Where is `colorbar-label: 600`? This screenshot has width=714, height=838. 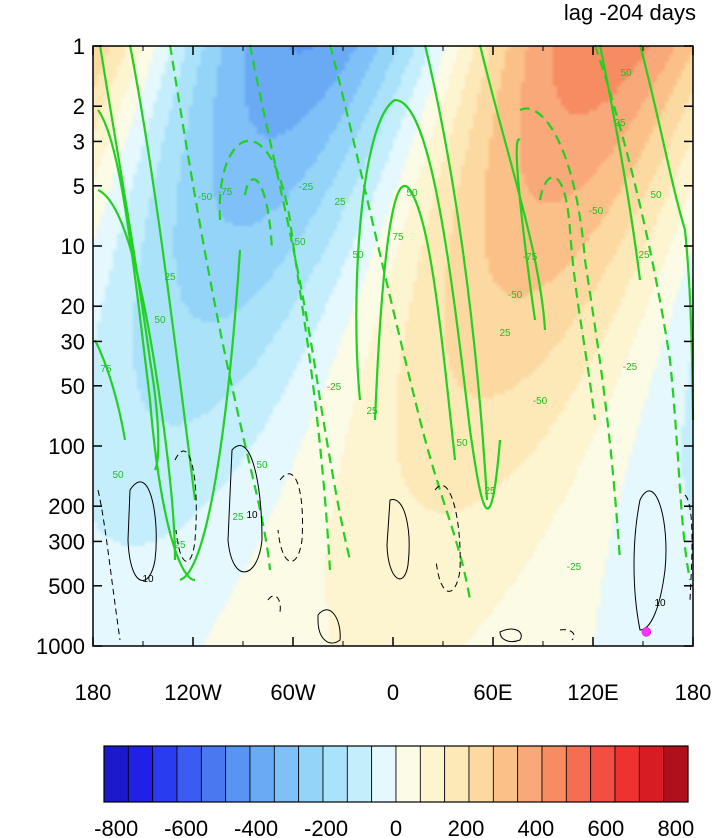
colorbar-label: 600 is located at coordinates (606, 827).